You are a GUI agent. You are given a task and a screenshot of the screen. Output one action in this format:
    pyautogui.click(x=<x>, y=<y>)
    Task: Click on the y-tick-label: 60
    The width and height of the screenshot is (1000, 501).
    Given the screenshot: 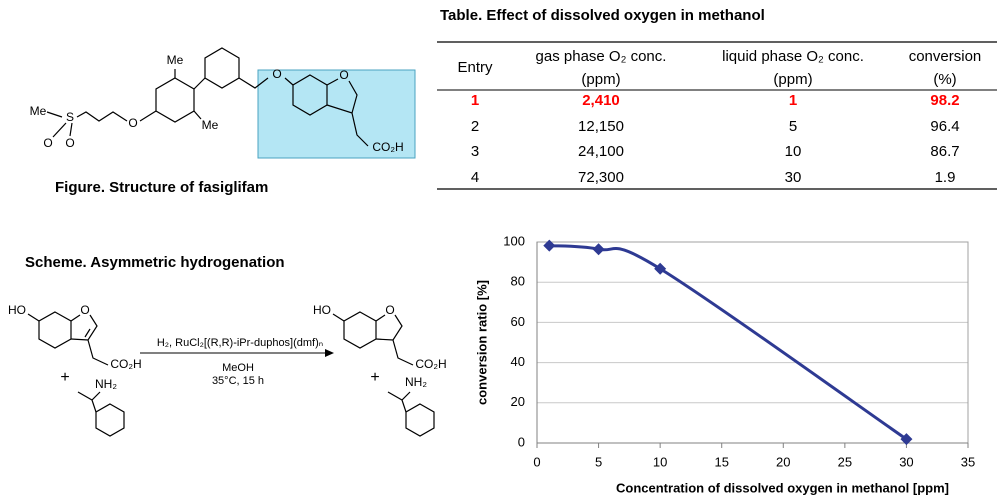 What is the action you would take?
    pyautogui.click(x=518, y=321)
    